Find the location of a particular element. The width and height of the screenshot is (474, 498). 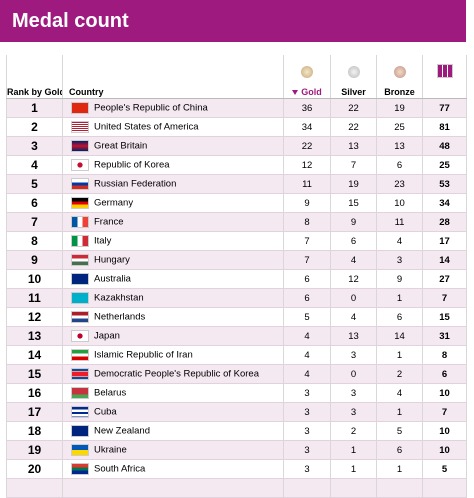

country-cell: People's Republic of China is located at coordinates (173, 108).